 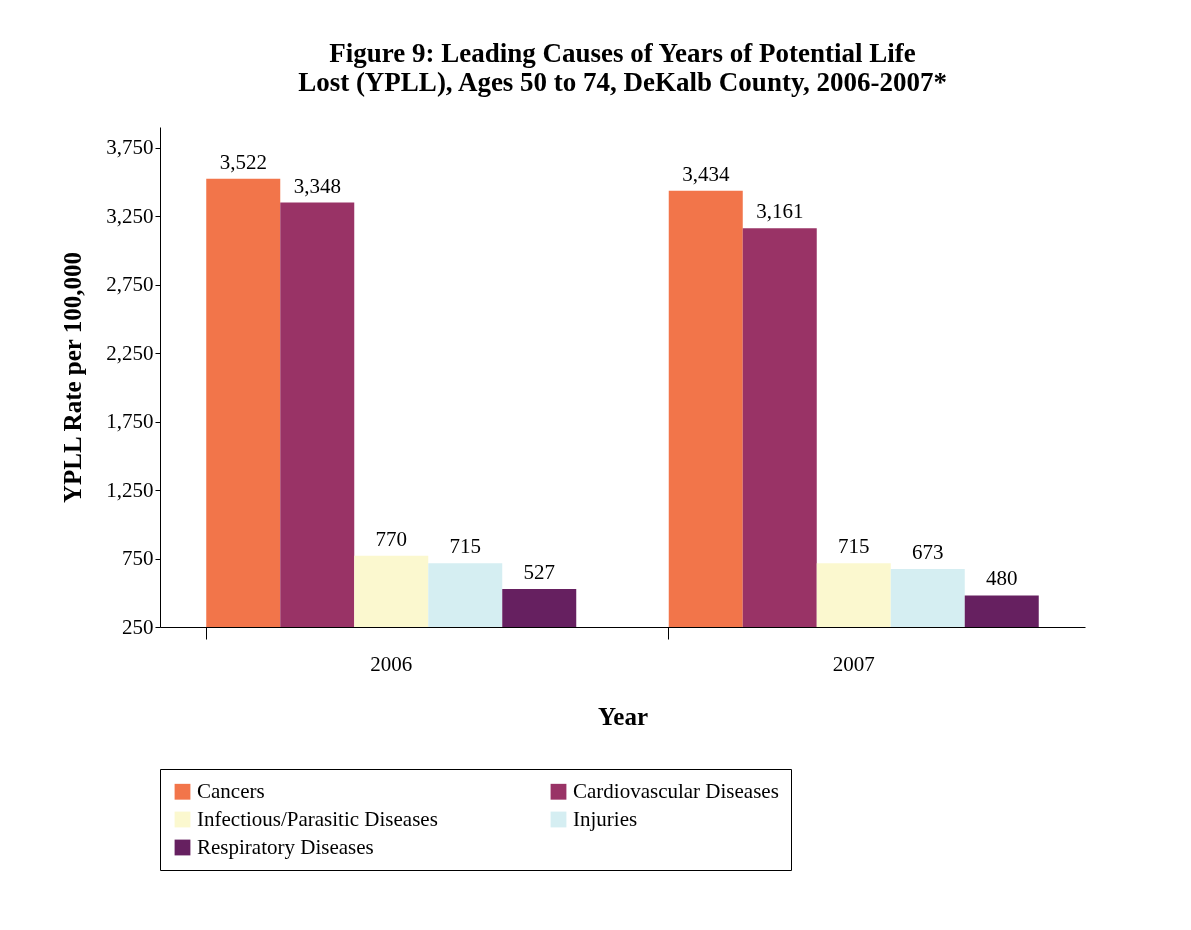 What do you see at coordinates (243, 161) in the screenshot?
I see `data-label: 3,522` at bounding box center [243, 161].